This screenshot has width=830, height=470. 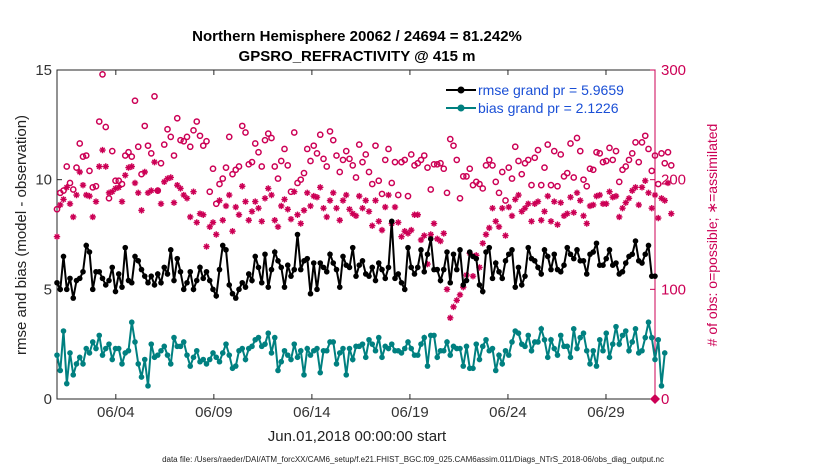 I want to click on y-tick-label: 5, so click(x=48, y=289).